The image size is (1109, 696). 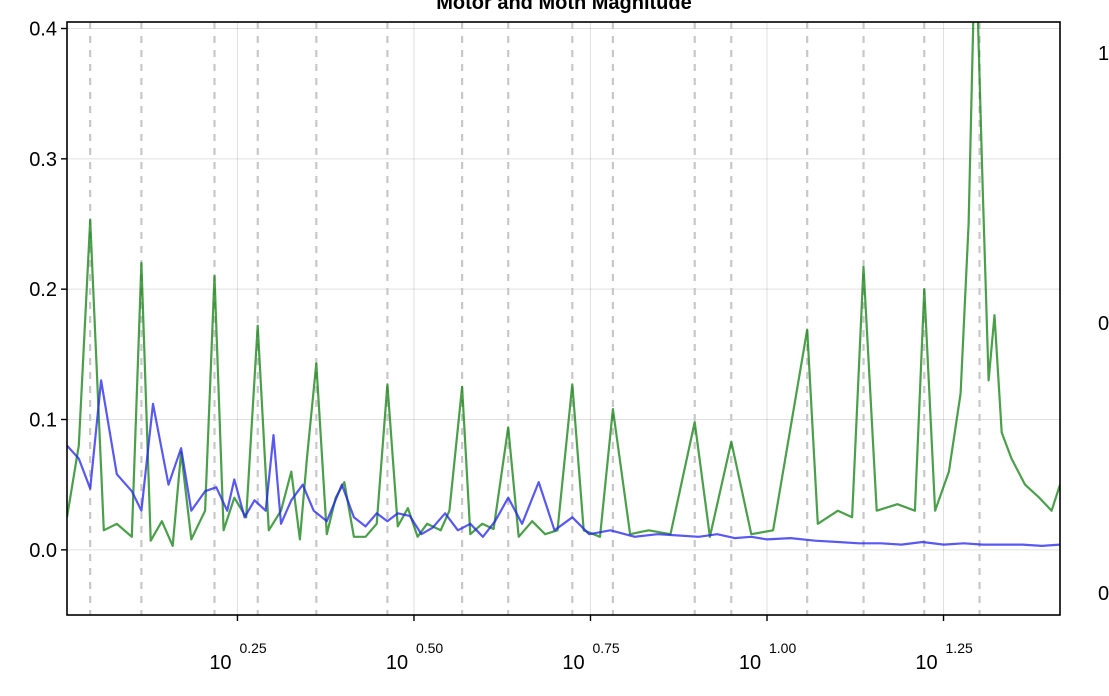 What do you see at coordinates (605, 648) in the screenshot?
I see `x-tick-exponent-2: 0.75` at bounding box center [605, 648].